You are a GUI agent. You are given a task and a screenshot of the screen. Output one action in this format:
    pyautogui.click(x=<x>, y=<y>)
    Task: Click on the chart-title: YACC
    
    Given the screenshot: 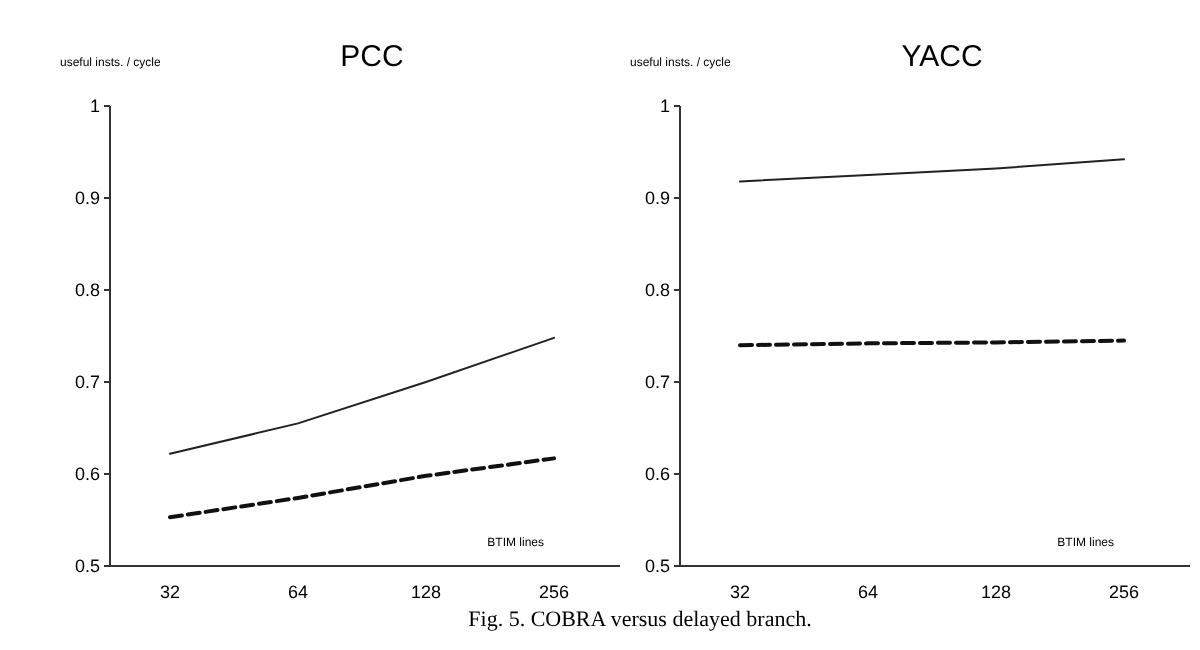 What is the action you would take?
    pyautogui.click(x=942, y=57)
    